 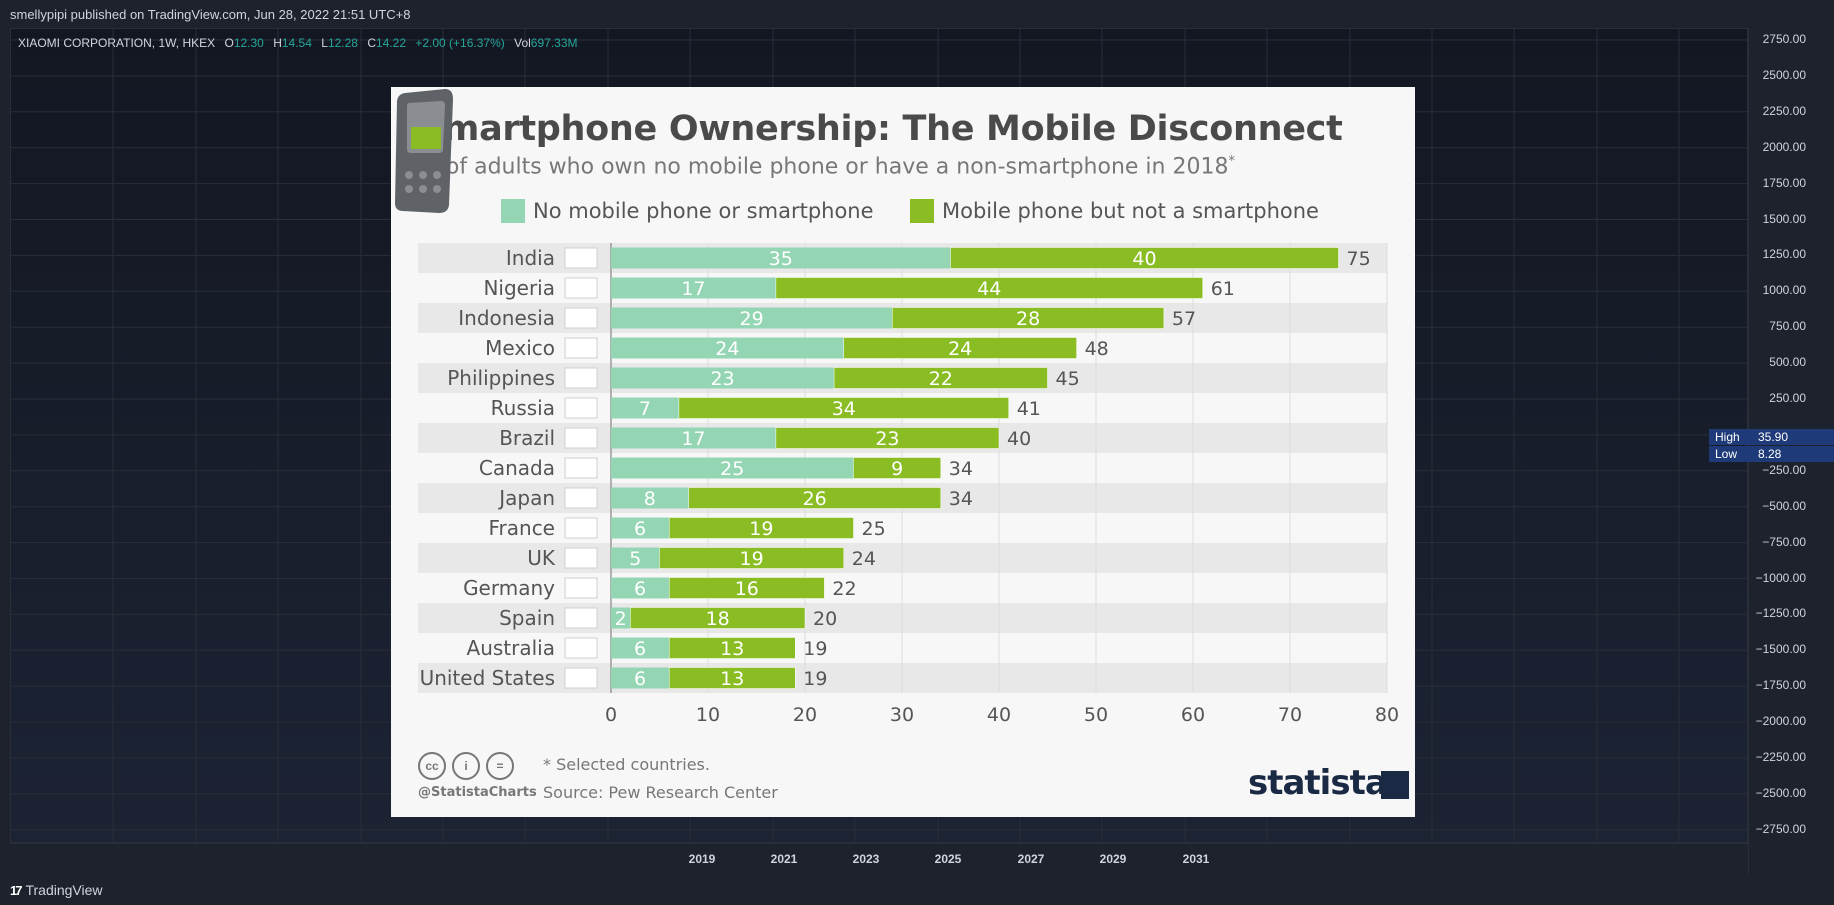 What do you see at coordinates (805, 715) in the screenshot?
I see `x-tick-label: 20` at bounding box center [805, 715].